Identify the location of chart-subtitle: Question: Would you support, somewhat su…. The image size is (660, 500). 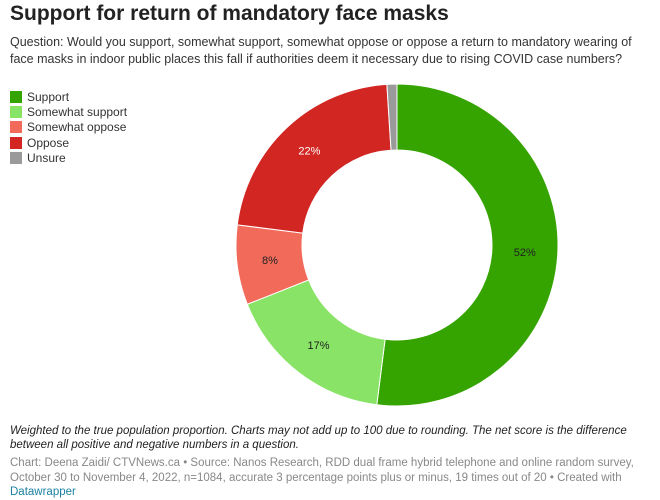
(321, 50).